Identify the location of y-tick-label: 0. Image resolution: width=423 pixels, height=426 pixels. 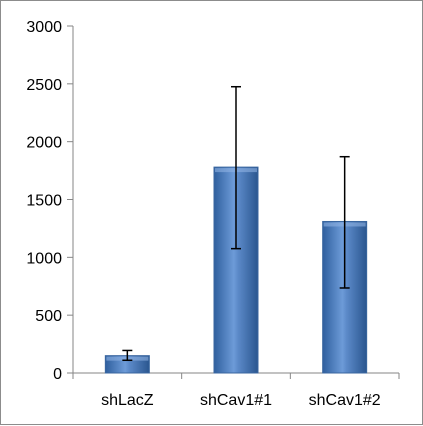
(57, 374).